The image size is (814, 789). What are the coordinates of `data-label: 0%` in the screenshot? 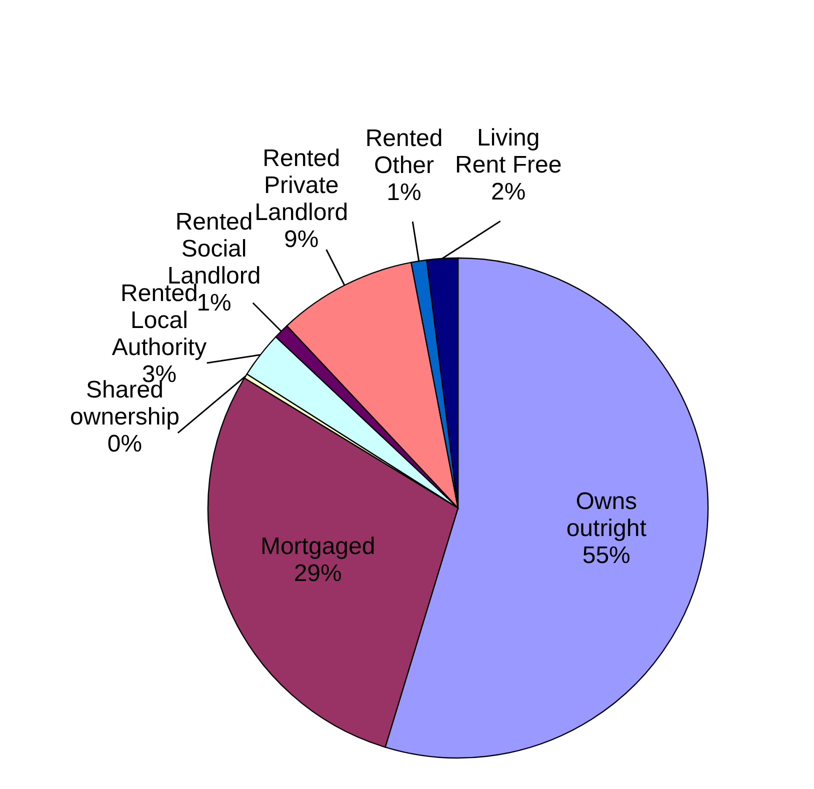 It's located at (124, 444).